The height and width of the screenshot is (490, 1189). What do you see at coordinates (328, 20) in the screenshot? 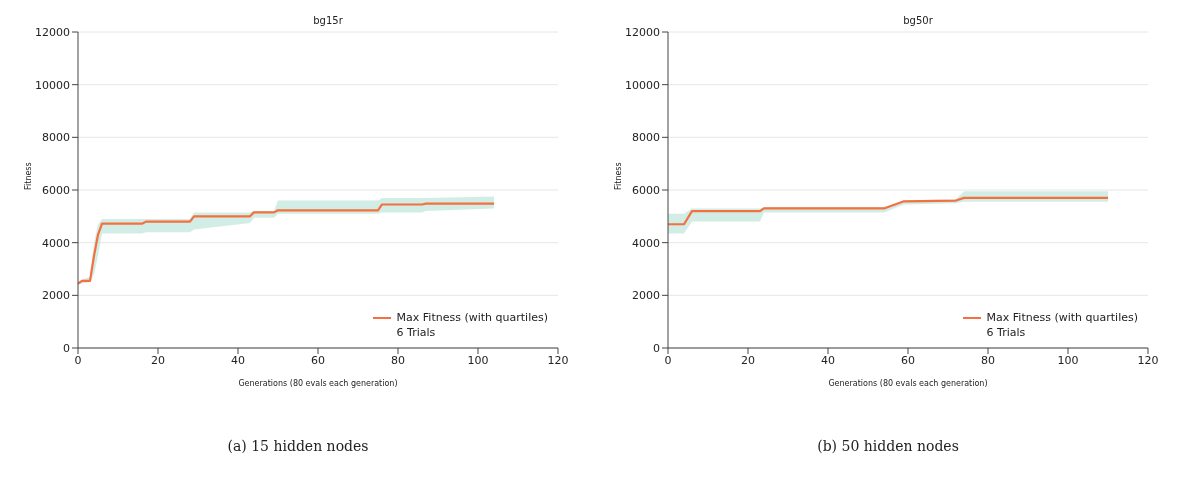
I see `chart-title: bg15r` at bounding box center [328, 20].